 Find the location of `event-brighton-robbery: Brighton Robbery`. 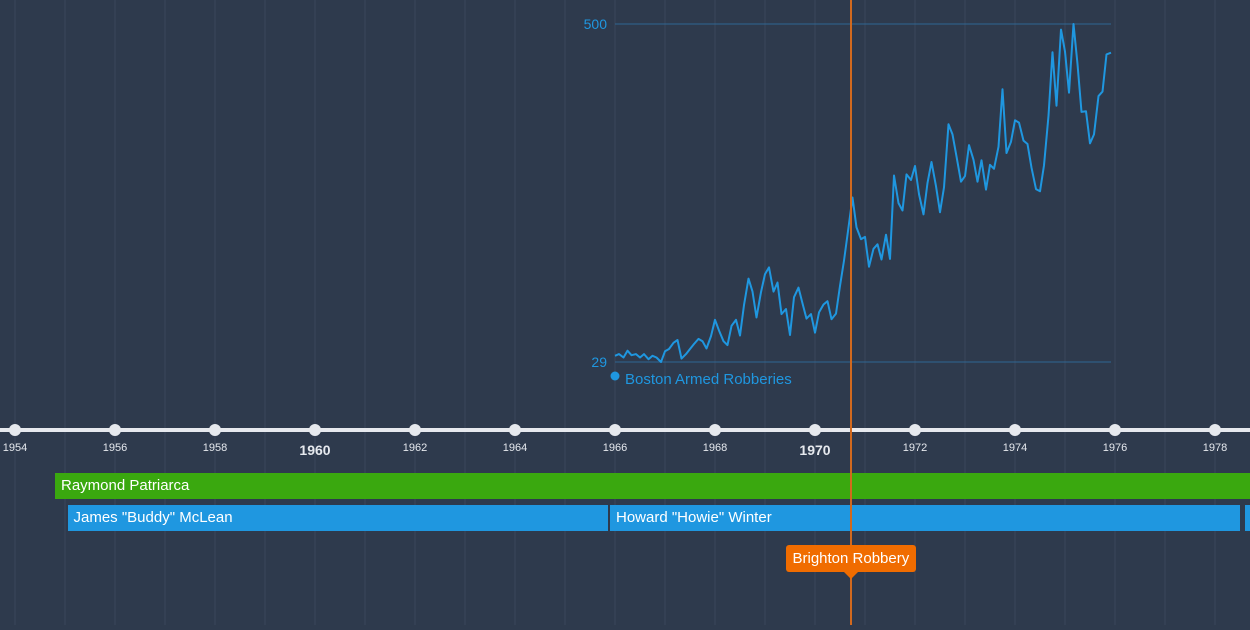

event-brighton-robbery: Brighton Robbery is located at coordinates (851, 558).